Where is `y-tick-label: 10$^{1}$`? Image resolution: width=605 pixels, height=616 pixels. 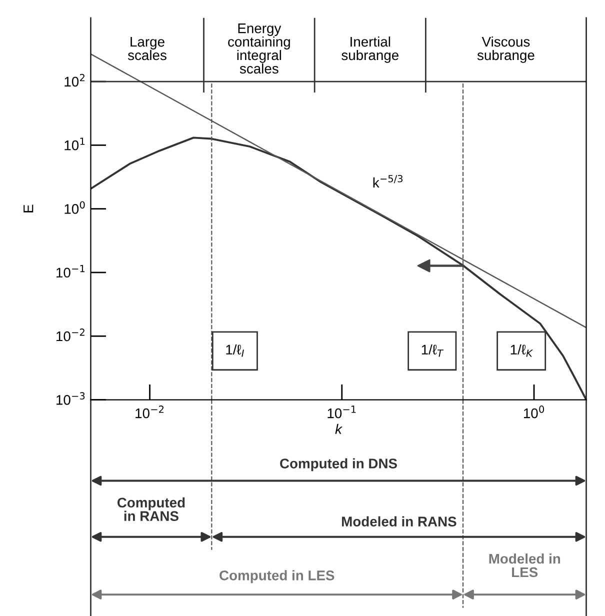
y-tick-label: 10$^{1}$ is located at coordinates (74, 144).